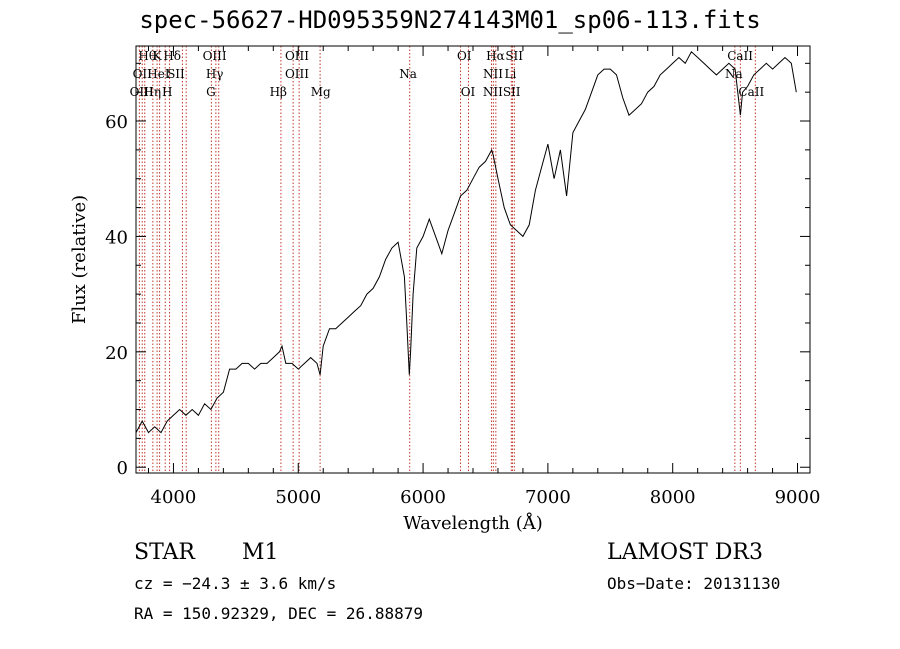 This screenshot has width=900, height=649. What do you see at coordinates (751, 92) in the screenshot?
I see `line-label-26: CaII` at bounding box center [751, 92].